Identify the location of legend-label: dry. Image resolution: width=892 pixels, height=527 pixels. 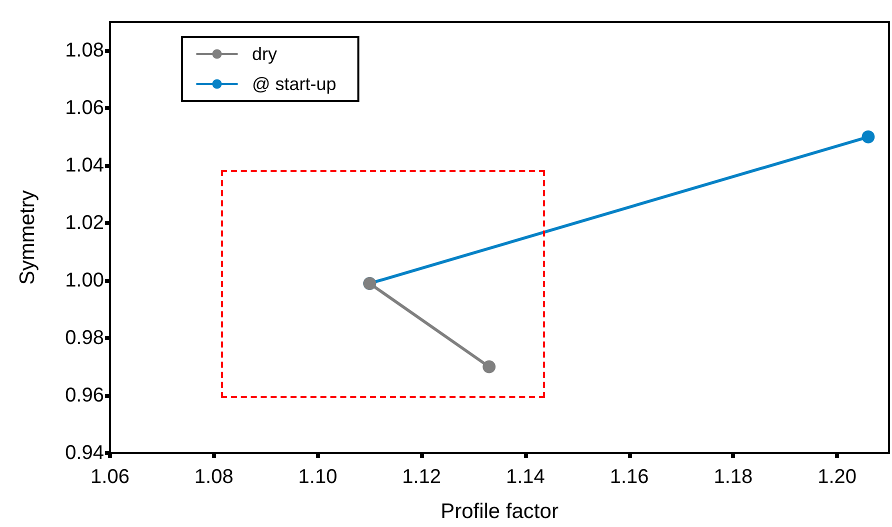
(265, 54).